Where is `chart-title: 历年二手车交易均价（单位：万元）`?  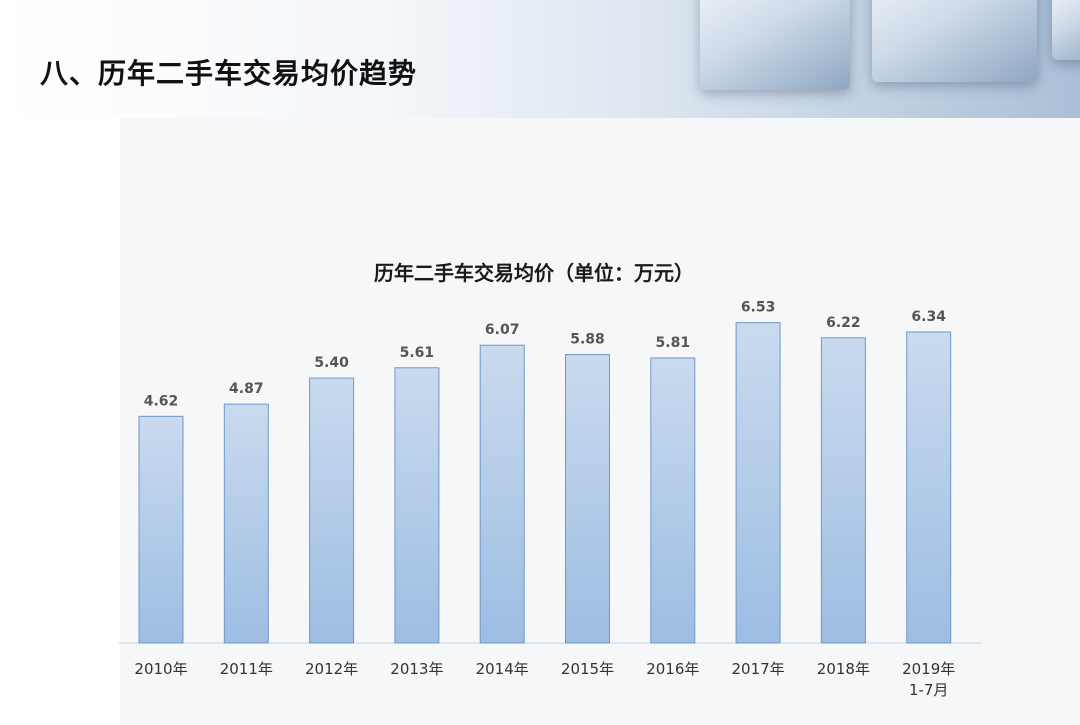
chart-title: 历年二手车交易均价（单位：万元） is located at coordinates (534, 273).